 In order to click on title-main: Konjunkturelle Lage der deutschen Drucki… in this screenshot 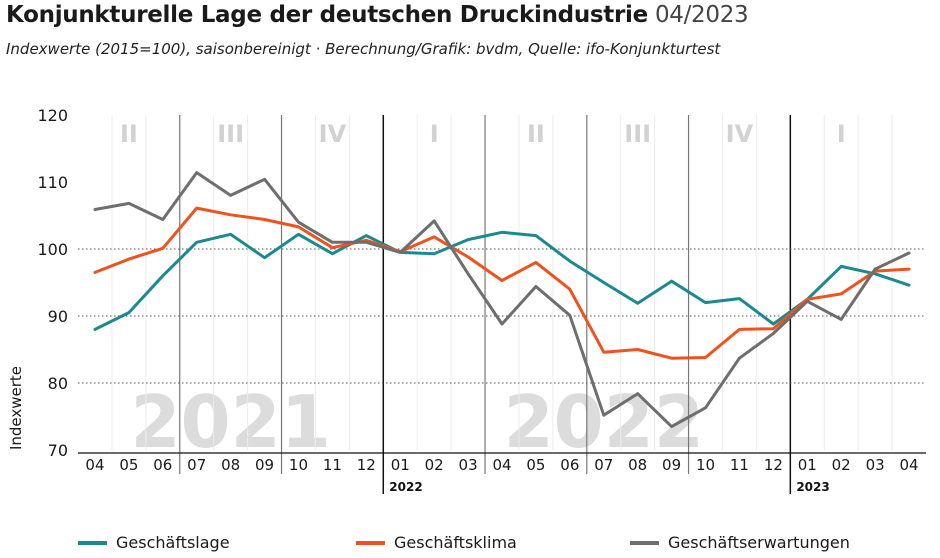, I will do `click(327, 15)`.